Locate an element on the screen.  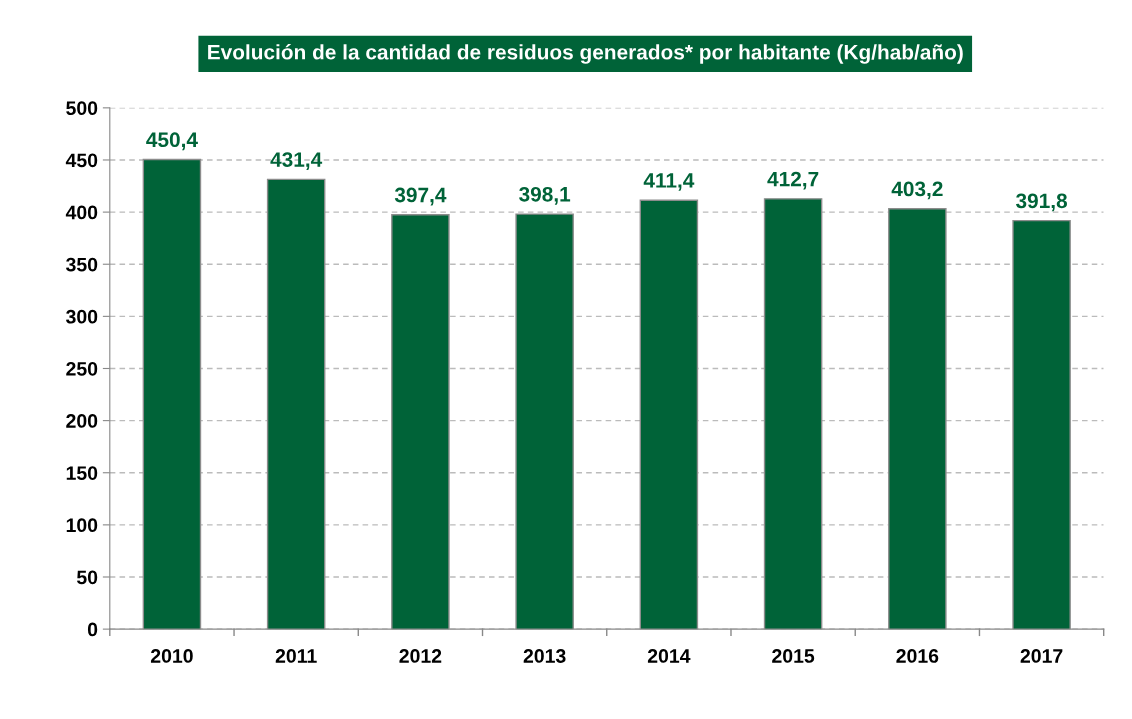
y-tick-label: 0 is located at coordinates (92, 629).